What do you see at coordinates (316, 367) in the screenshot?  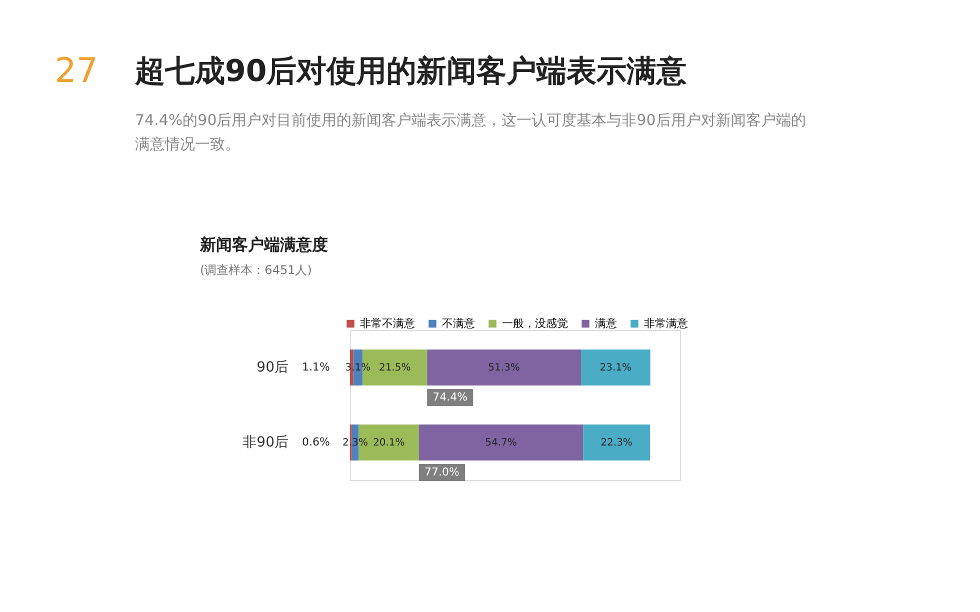 I see `data-label: 1.1%` at bounding box center [316, 367].